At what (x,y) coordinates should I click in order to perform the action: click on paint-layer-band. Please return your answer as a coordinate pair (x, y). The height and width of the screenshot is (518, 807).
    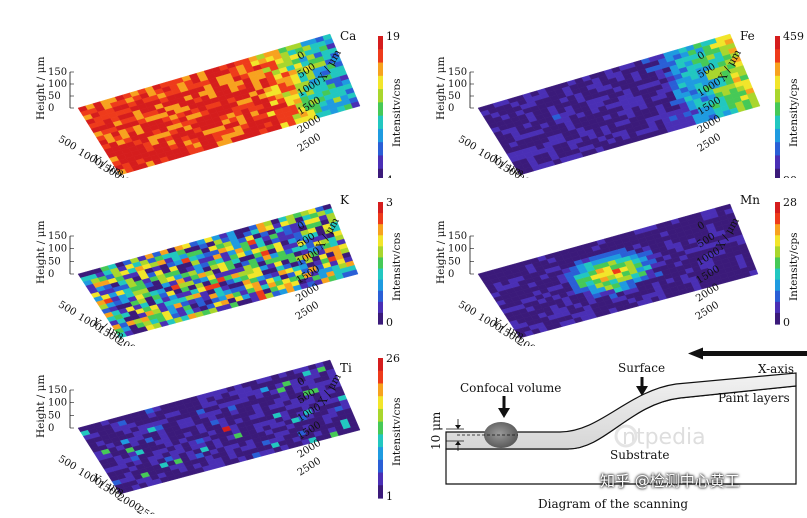
    Looking at the image, I should click on (621, 411).